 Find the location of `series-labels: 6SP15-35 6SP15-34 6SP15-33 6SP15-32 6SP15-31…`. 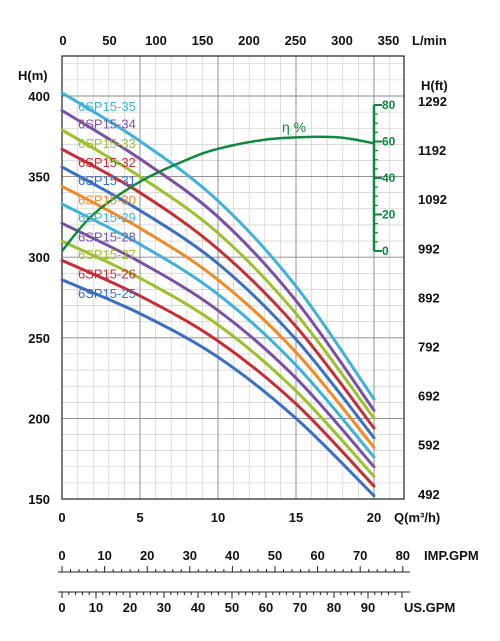

series-labels: 6SP15-35 6SP15-34 6SP15-33 6SP15-32 6SP15-31… is located at coordinates (107, 200).